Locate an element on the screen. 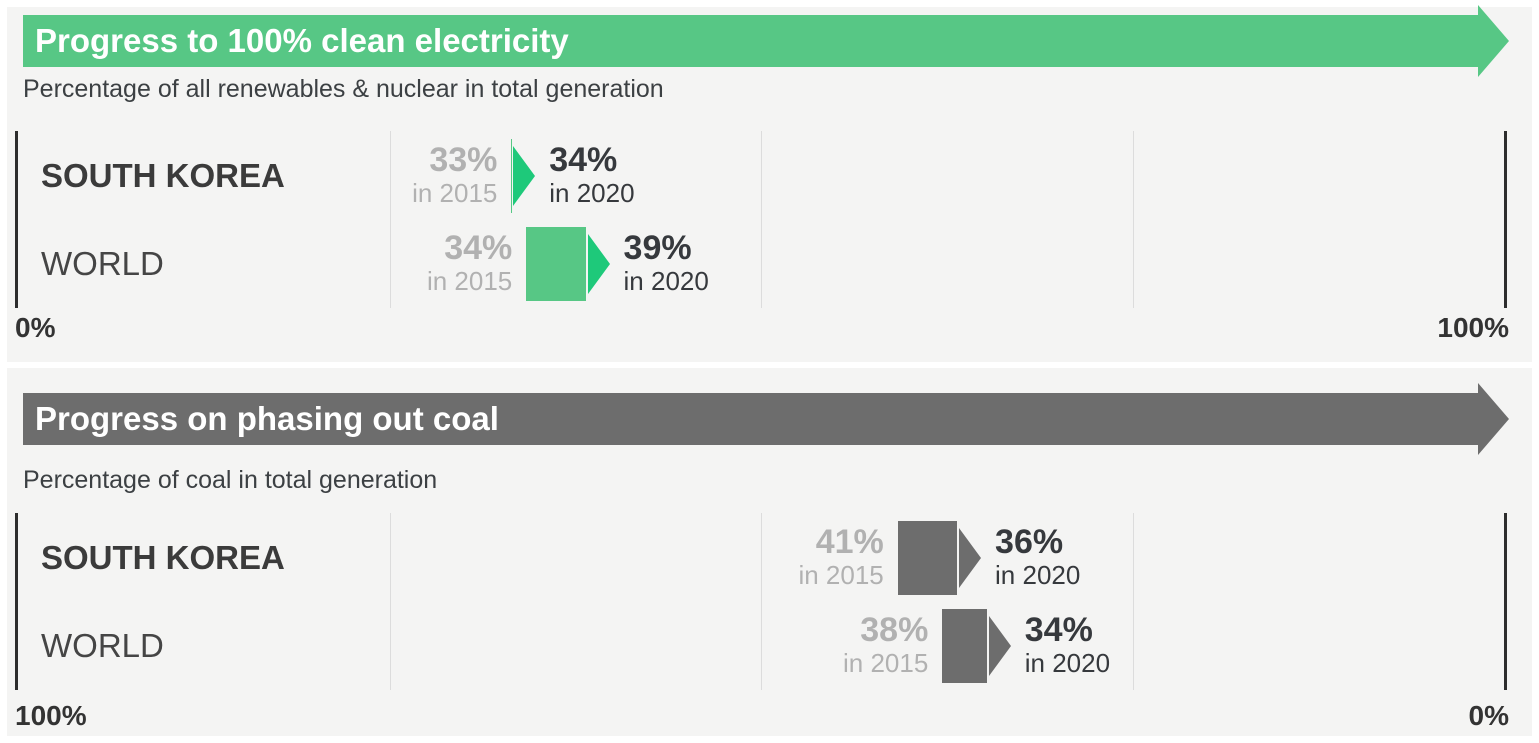 This screenshot has height=743, width=1539. banner-phasing-out-coal: Progress on phasing out coal is located at coordinates (766, 419).